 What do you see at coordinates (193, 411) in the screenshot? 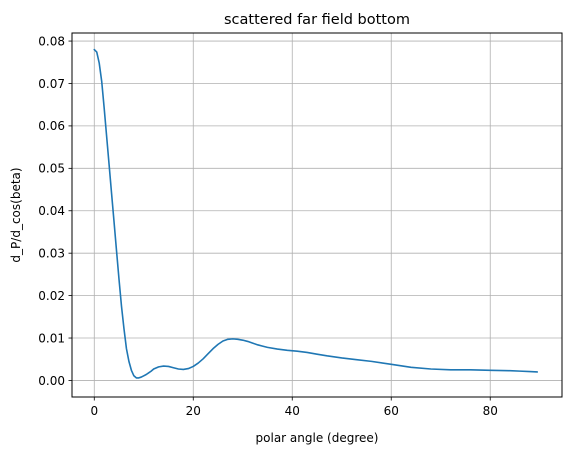
I see `x-tick-label: 20` at bounding box center [193, 411].